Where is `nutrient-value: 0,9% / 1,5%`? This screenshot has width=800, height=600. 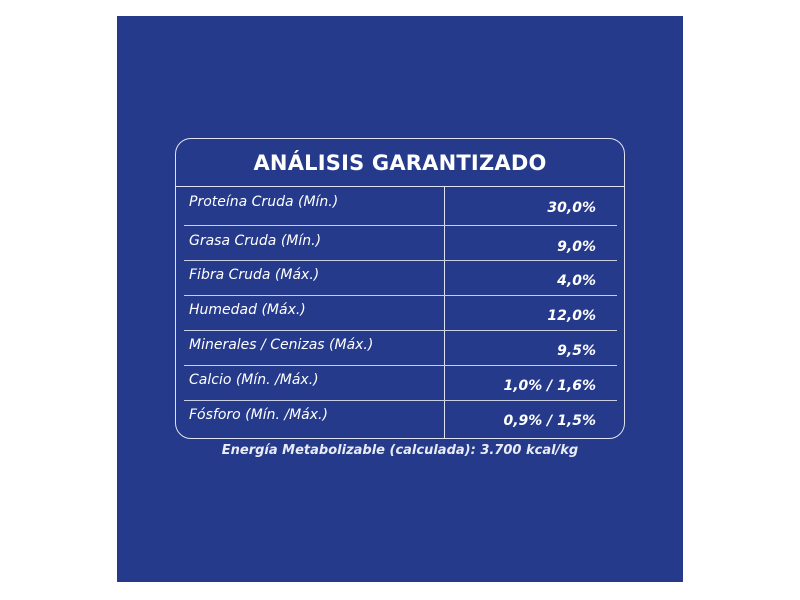 nutrient-value: 0,9% / 1,5% is located at coordinates (549, 421).